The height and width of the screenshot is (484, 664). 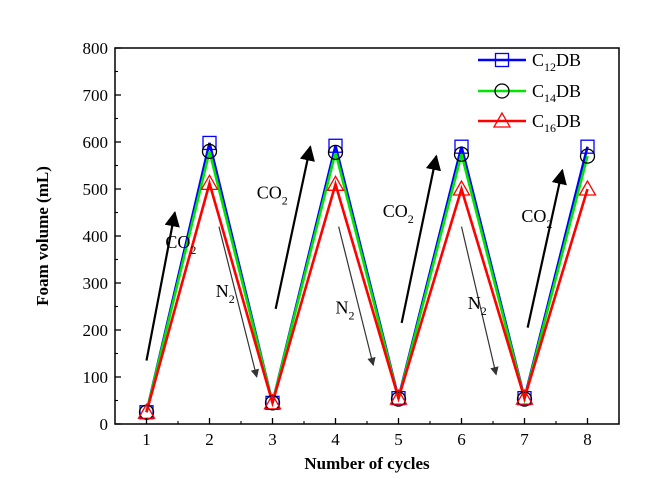 I want to click on legend-label-sub: 16, so click(x=550, y=128).